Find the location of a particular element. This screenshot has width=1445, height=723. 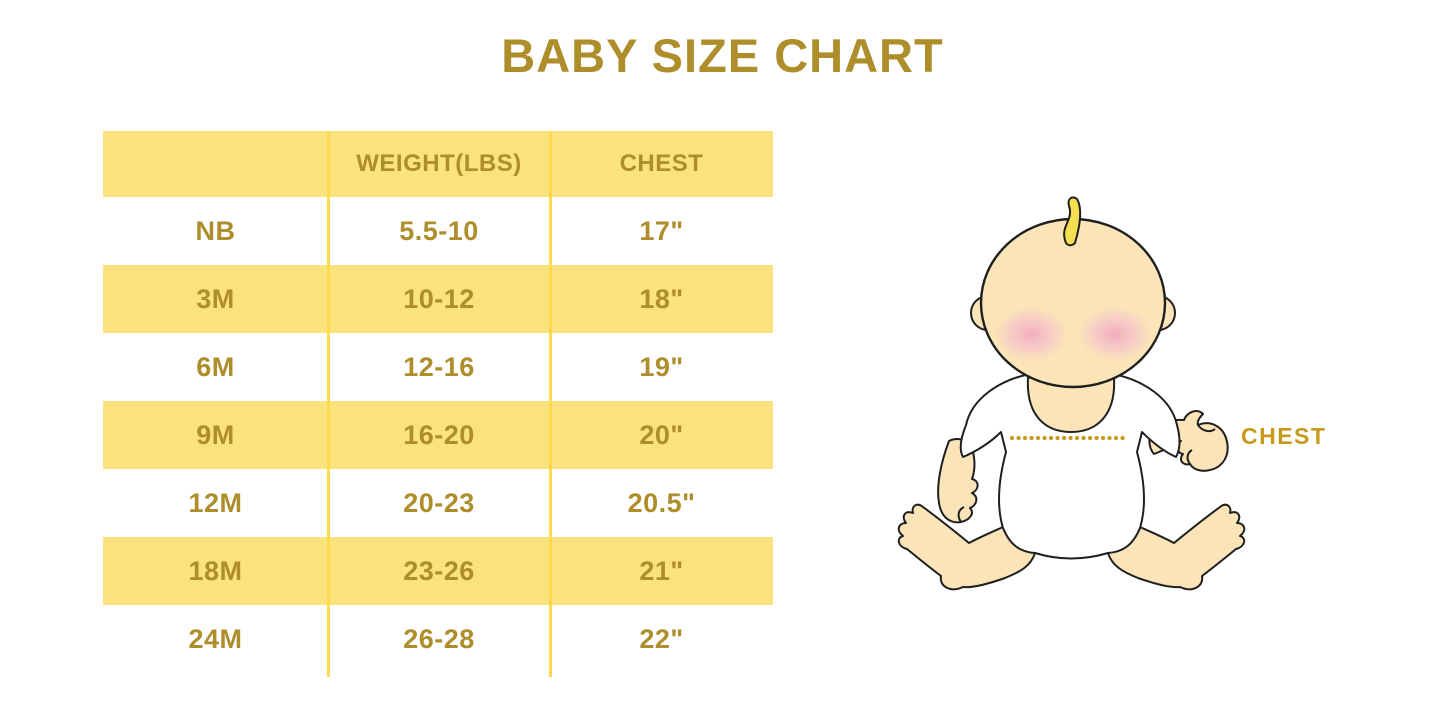

baby-hair-curl is located at coordinates (1072, 221).